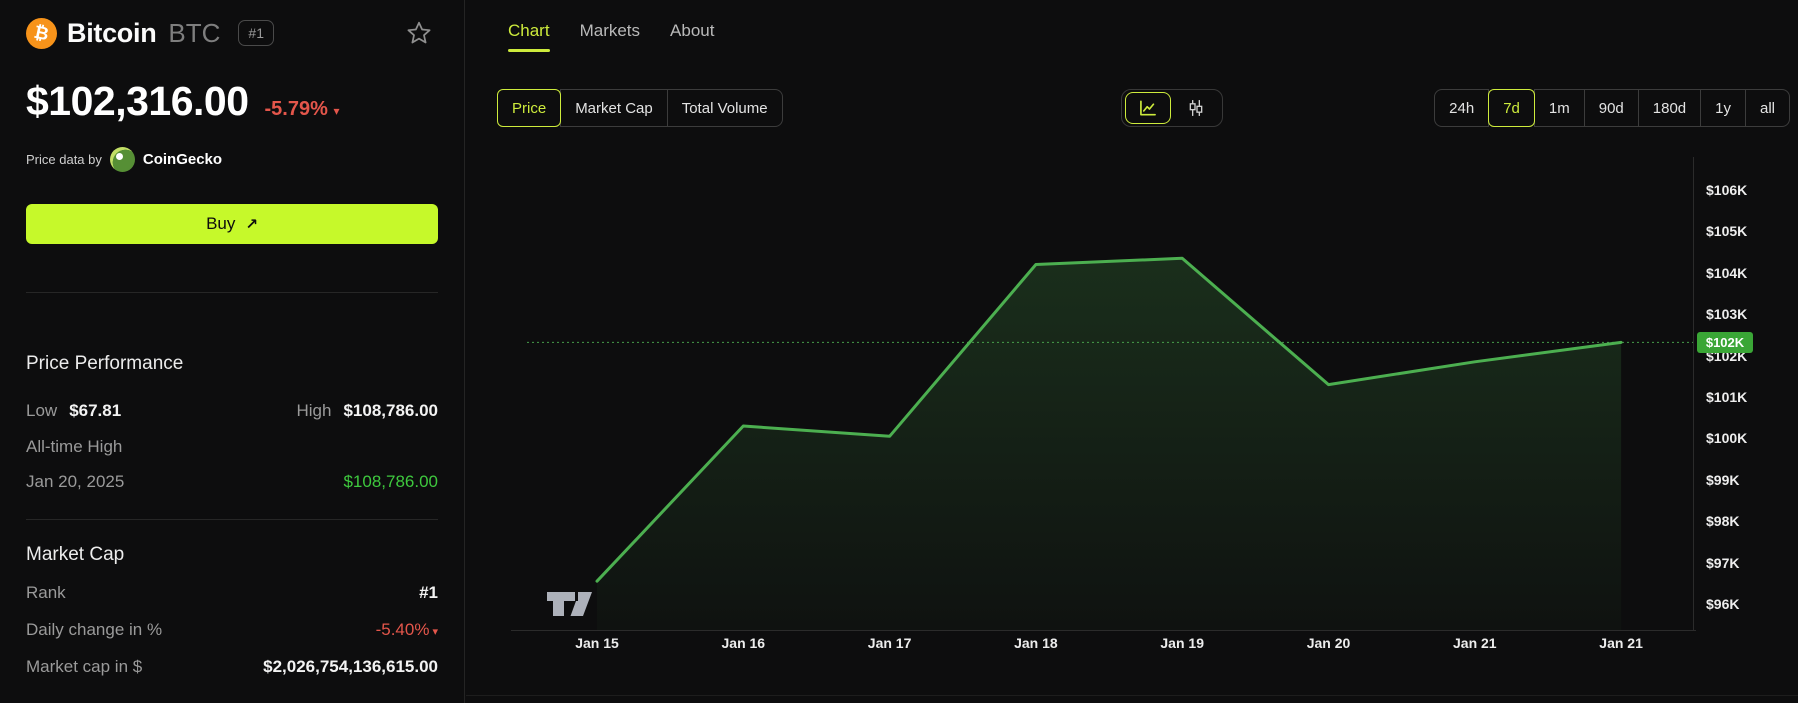 This screenshot has width=1798, height=703. I want to click on candlestick-button, so click(1196, 108).